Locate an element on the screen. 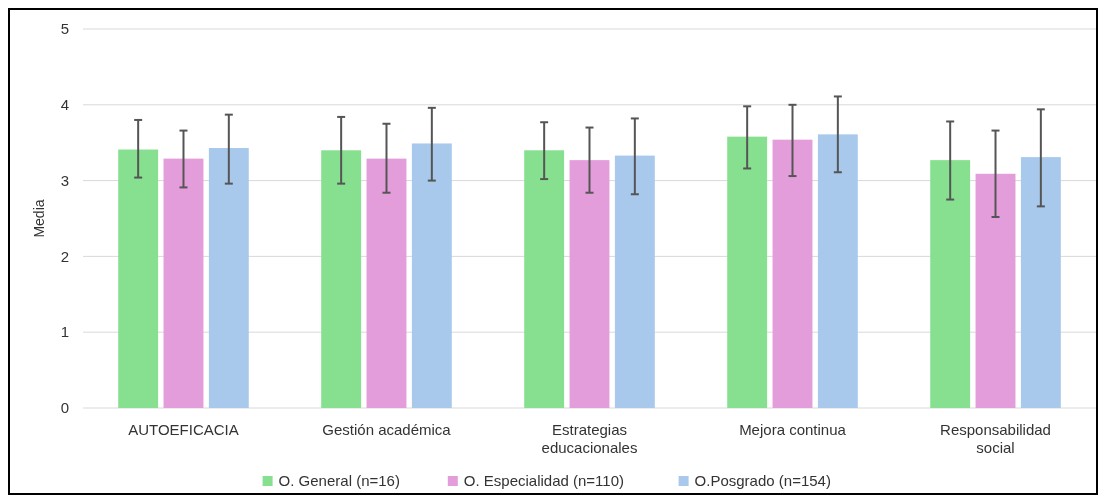 The image size is (1106, 495). x-tick-label: Gestión académica is located at coordinates (387, 429).